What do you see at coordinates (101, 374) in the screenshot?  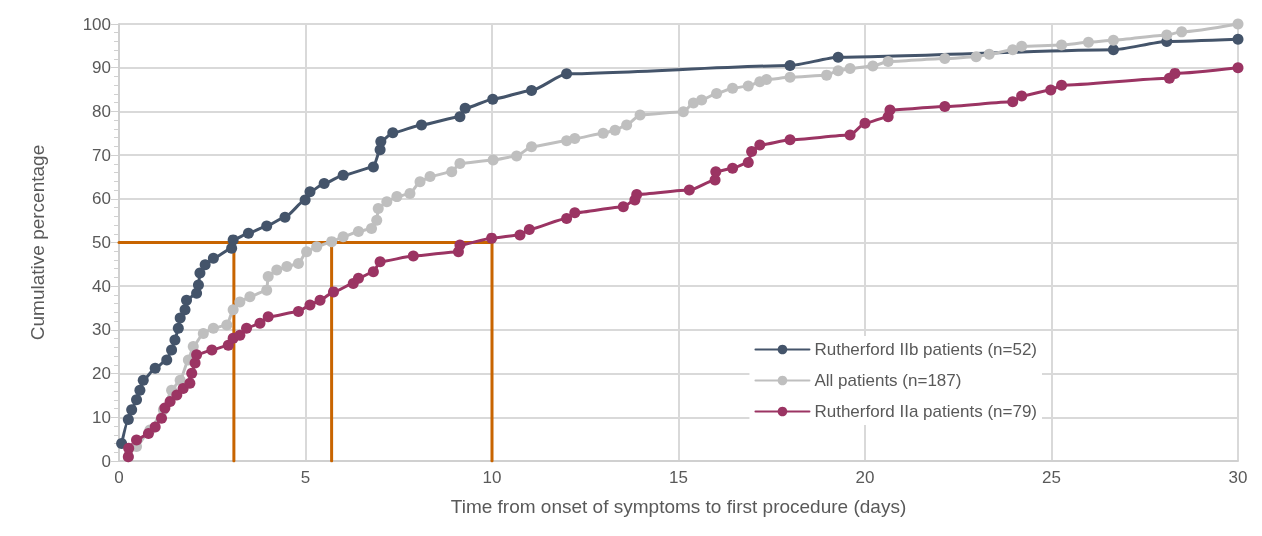 I see `y-tick-label: 20` at bounding box center [101, 374].